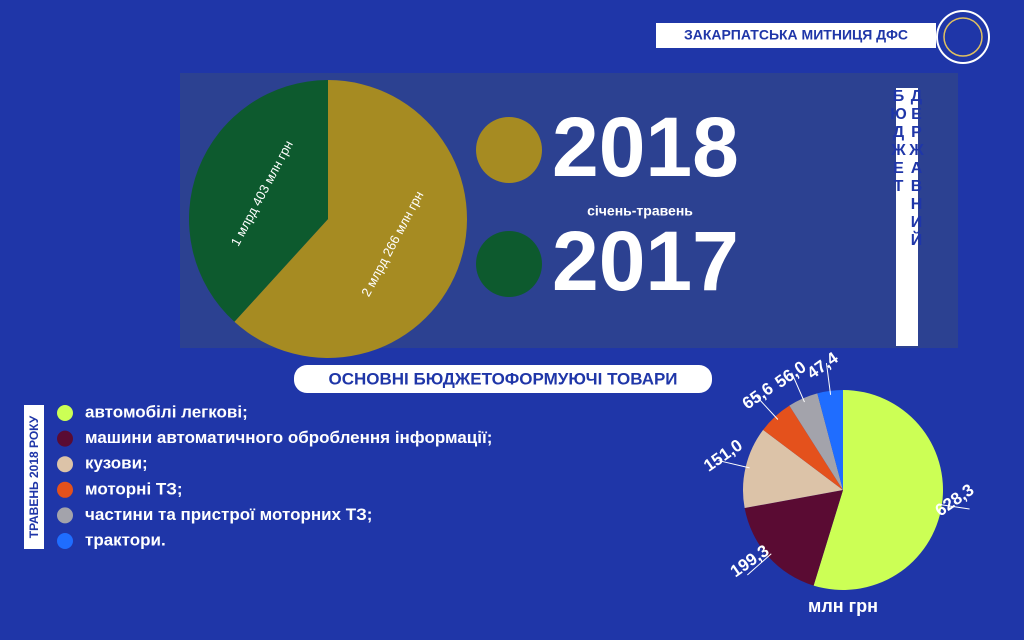 Image resolution: width=1024 pixels, height=640 pixels. I want to click on slice-value: 65,6, so click(758, 396).